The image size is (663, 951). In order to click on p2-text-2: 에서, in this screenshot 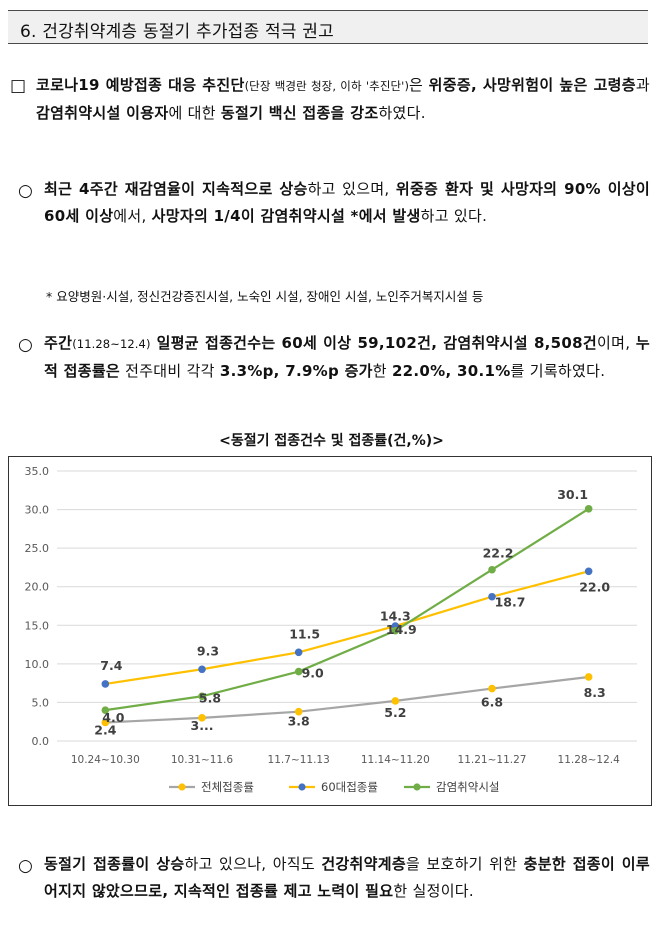, I will do `click(132, 216)`.